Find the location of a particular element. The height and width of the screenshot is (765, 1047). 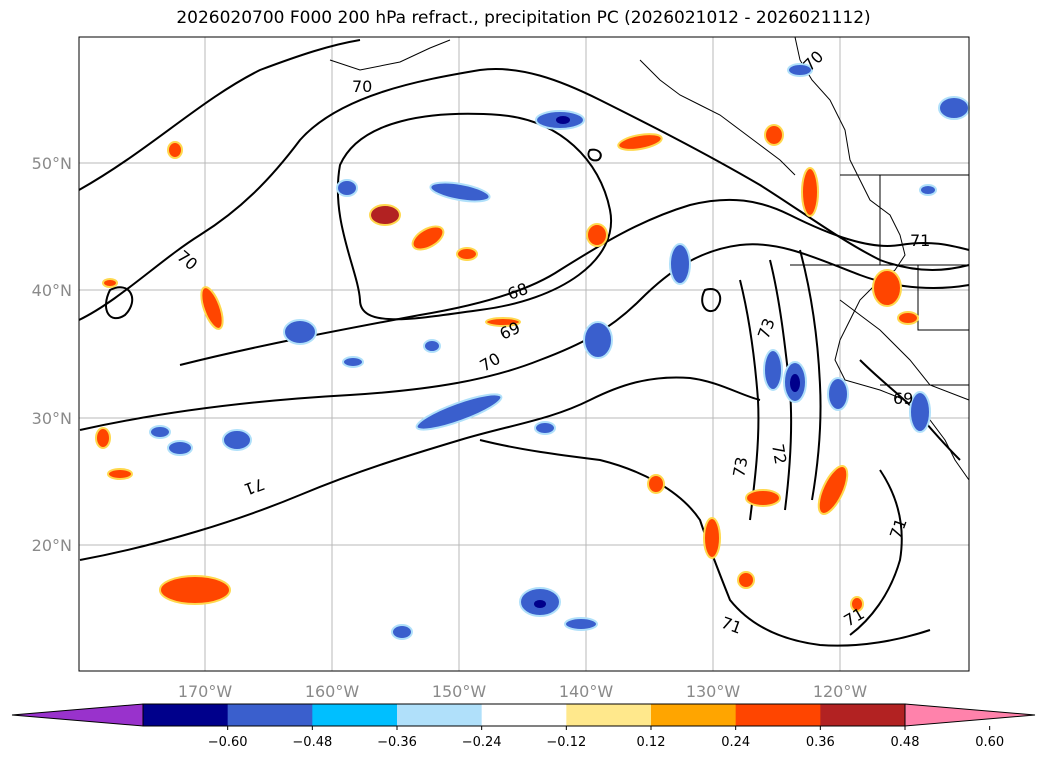

contour-label: 70 is located at coordinates (362, 86).